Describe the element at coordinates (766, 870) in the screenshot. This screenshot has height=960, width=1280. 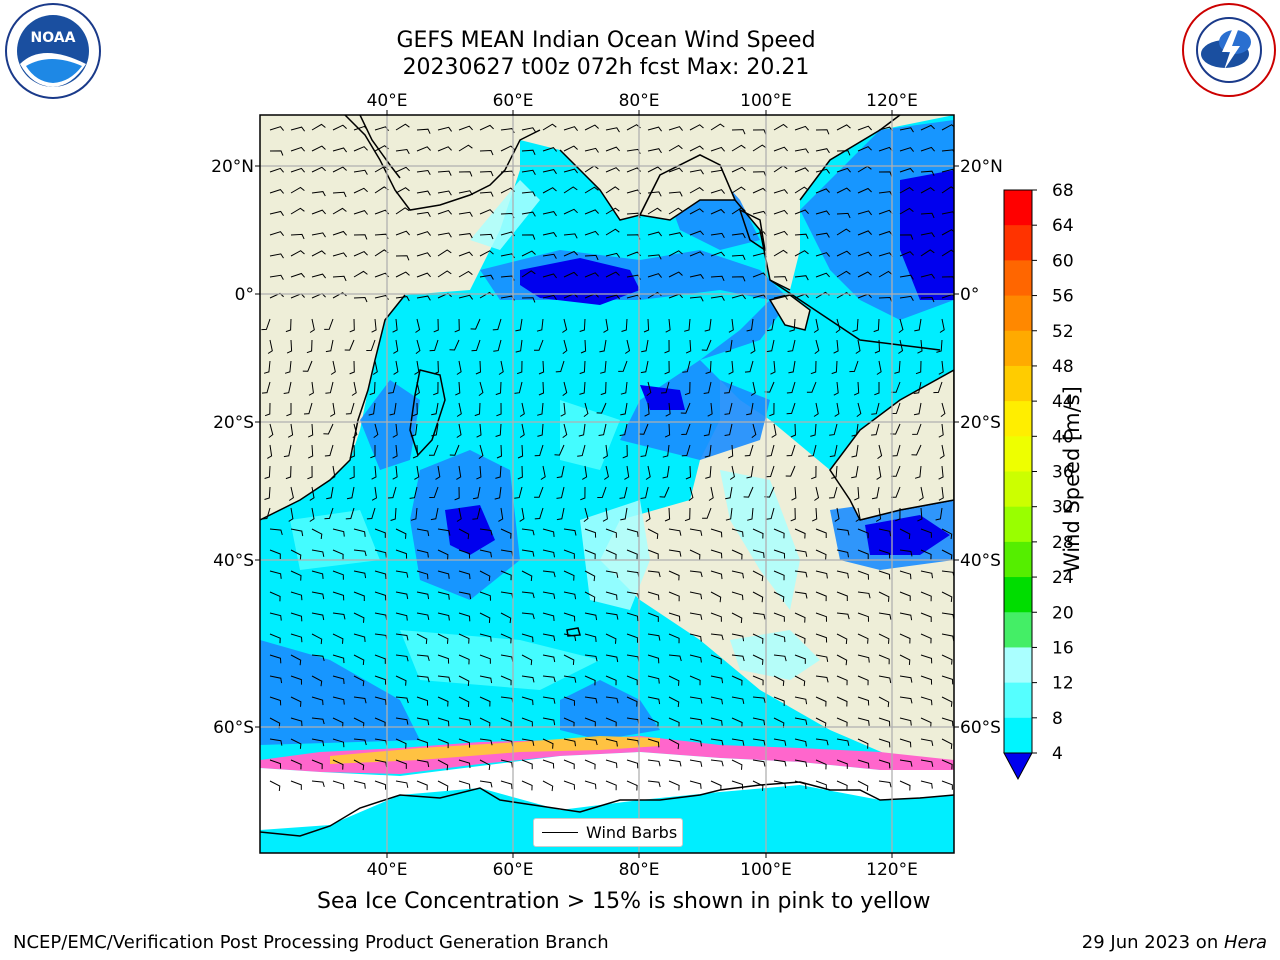
I see `bottom-lon-label: 100°E` at that location.